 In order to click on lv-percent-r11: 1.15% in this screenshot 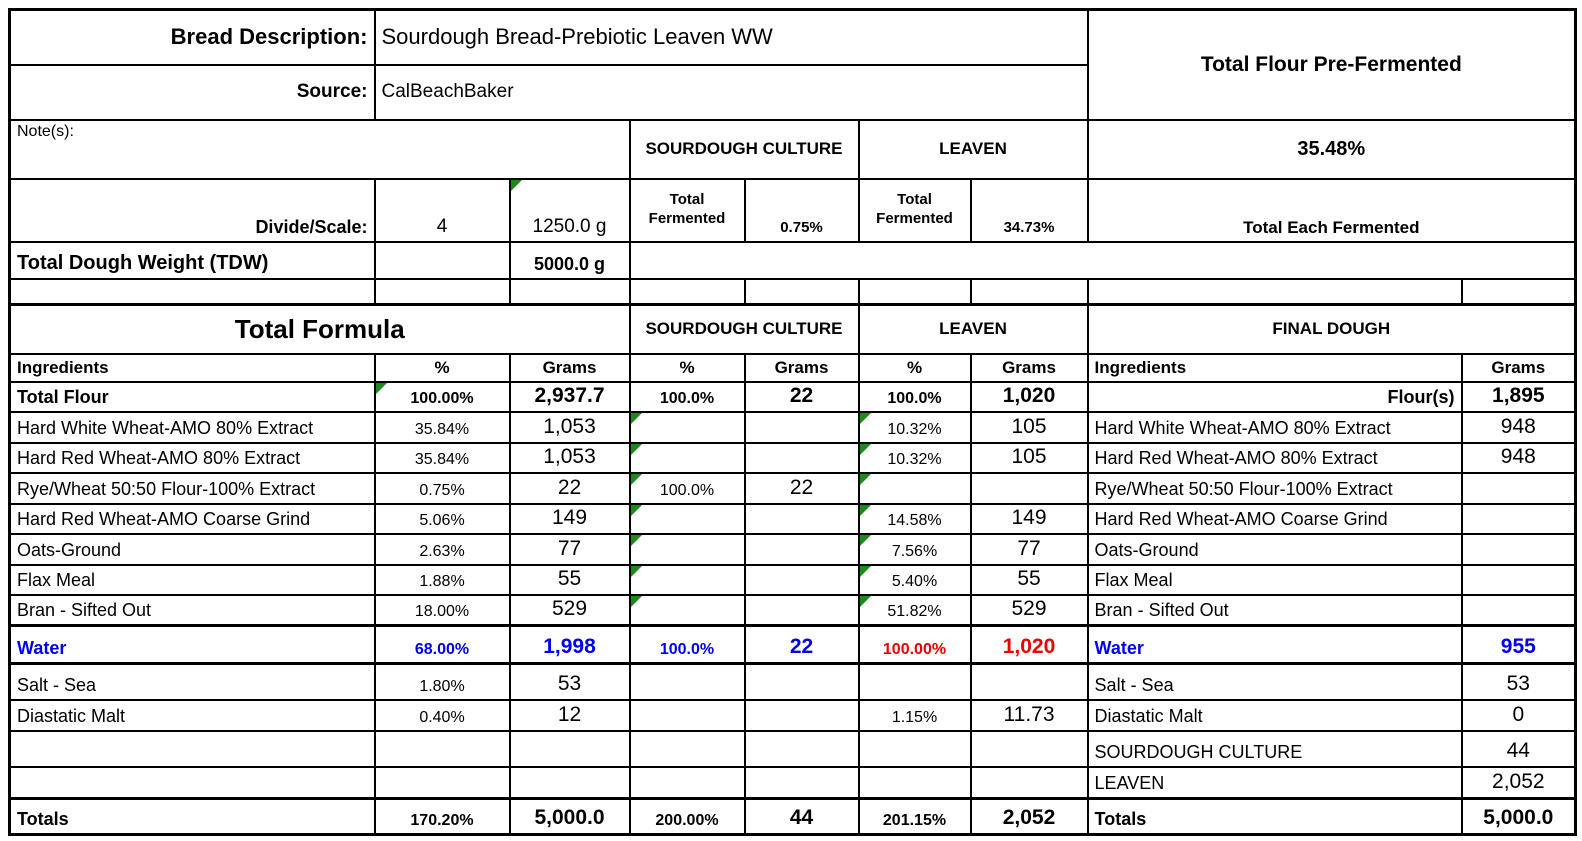, I will do `click(914, 715)`.